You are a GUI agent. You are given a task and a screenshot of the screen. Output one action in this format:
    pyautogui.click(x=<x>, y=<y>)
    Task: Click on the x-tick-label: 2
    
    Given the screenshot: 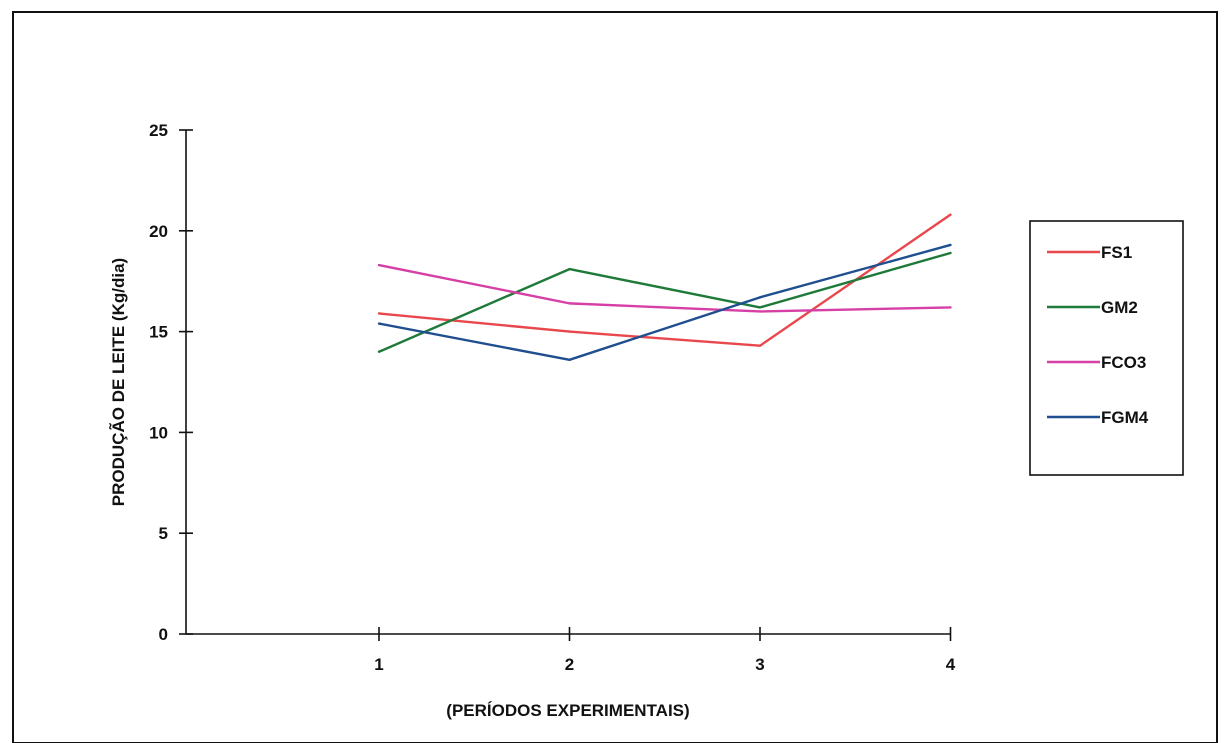 What is the action you would take?
    pyautogui.click(x=569, y=664)
    